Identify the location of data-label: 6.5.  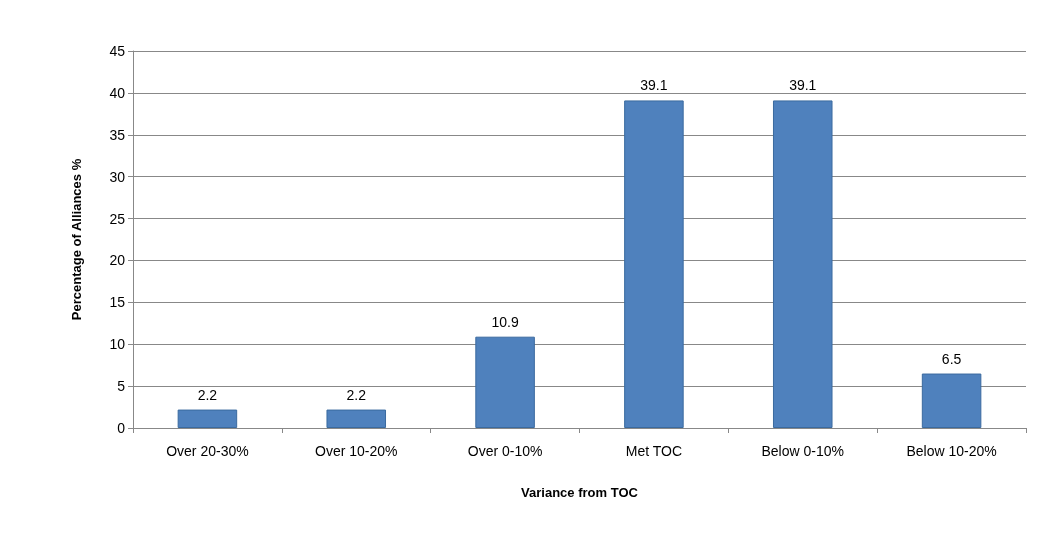
(951, 358).